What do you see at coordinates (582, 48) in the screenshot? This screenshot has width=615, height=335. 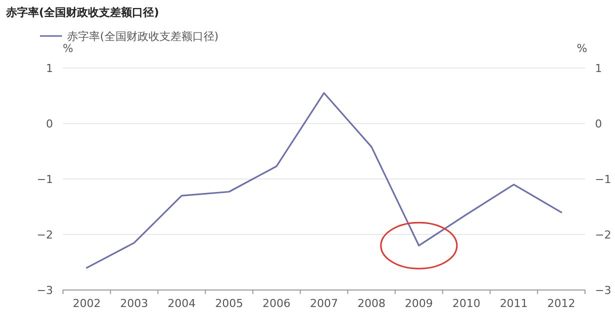 I see `y2-axis-title: %` at bounding box center [582, 48].